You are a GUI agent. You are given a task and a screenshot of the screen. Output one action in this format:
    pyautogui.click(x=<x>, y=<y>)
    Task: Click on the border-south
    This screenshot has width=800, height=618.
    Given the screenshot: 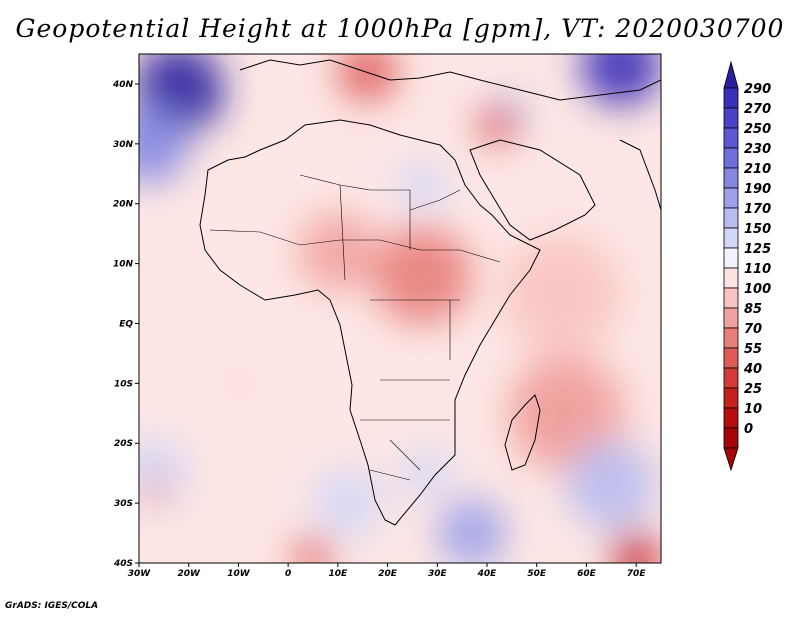 What is the action you would take?
    pyautogui.click(x=405, y=450)
    